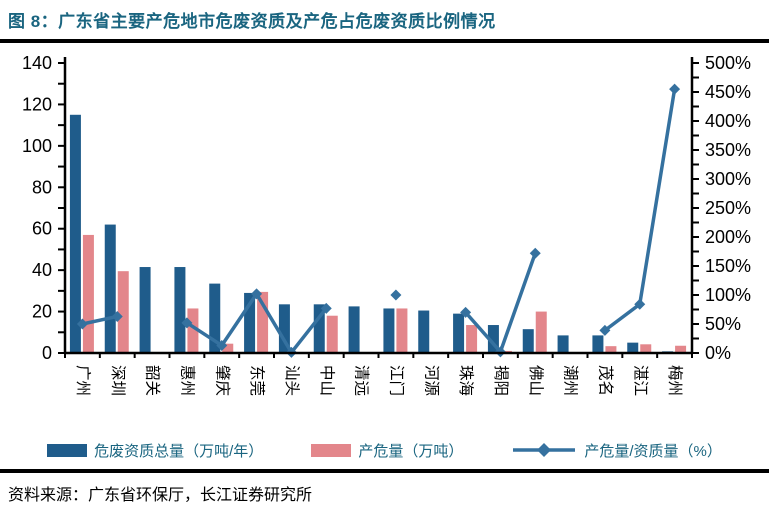  What do you see at coordinates (384, 41) in the screenshot?
I see `title-separator-rule` at bounding box center [384, 41].